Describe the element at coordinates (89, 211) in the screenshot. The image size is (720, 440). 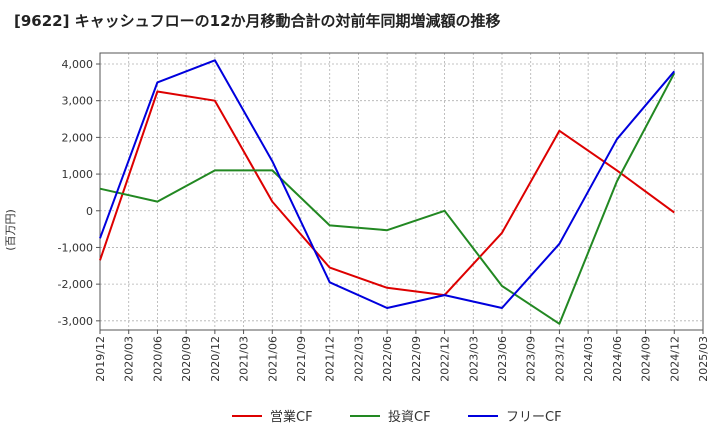
I see `y-tick-label: 0` at that location.